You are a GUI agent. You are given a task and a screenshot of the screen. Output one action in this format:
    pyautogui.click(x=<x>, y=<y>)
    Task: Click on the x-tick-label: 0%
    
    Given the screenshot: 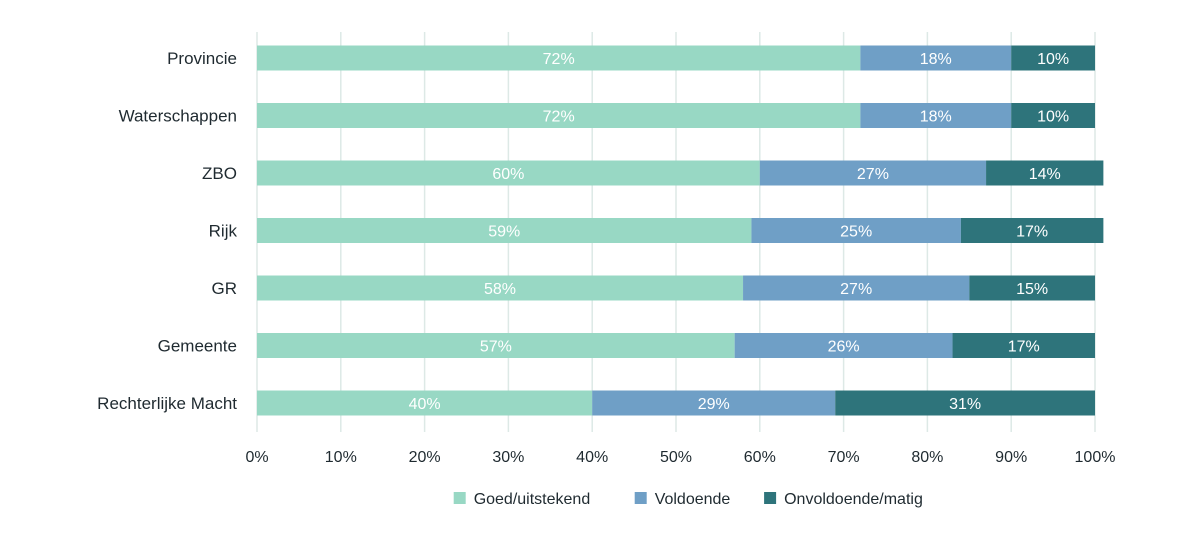 What is the action you would take?
    pyautogui.click(x=256, y=457)
    